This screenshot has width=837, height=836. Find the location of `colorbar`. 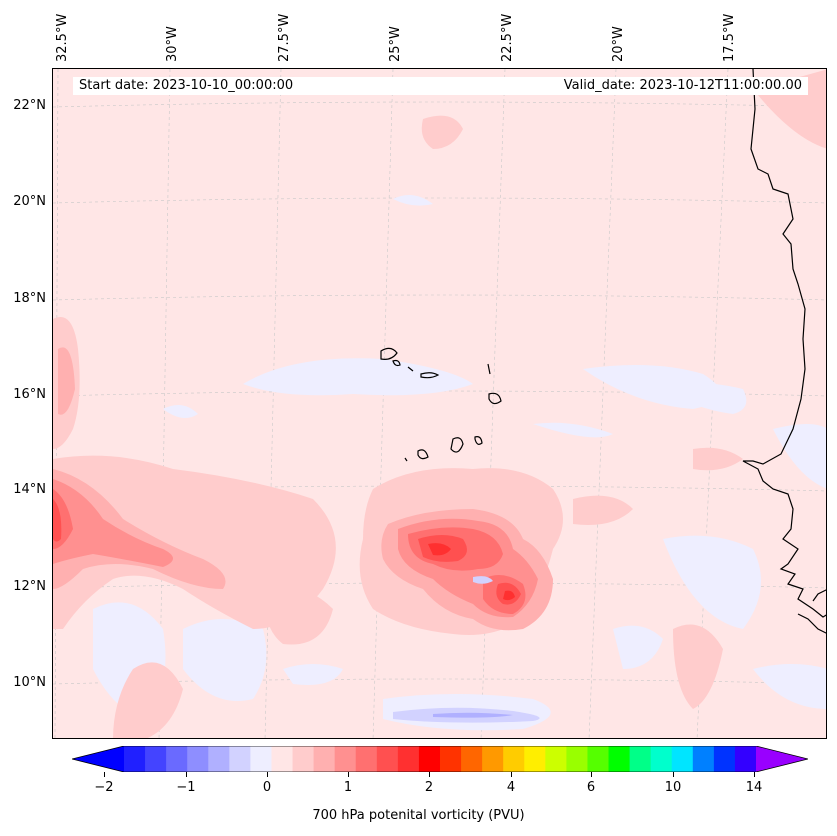

colorbar is located at coordinates (440, 759).